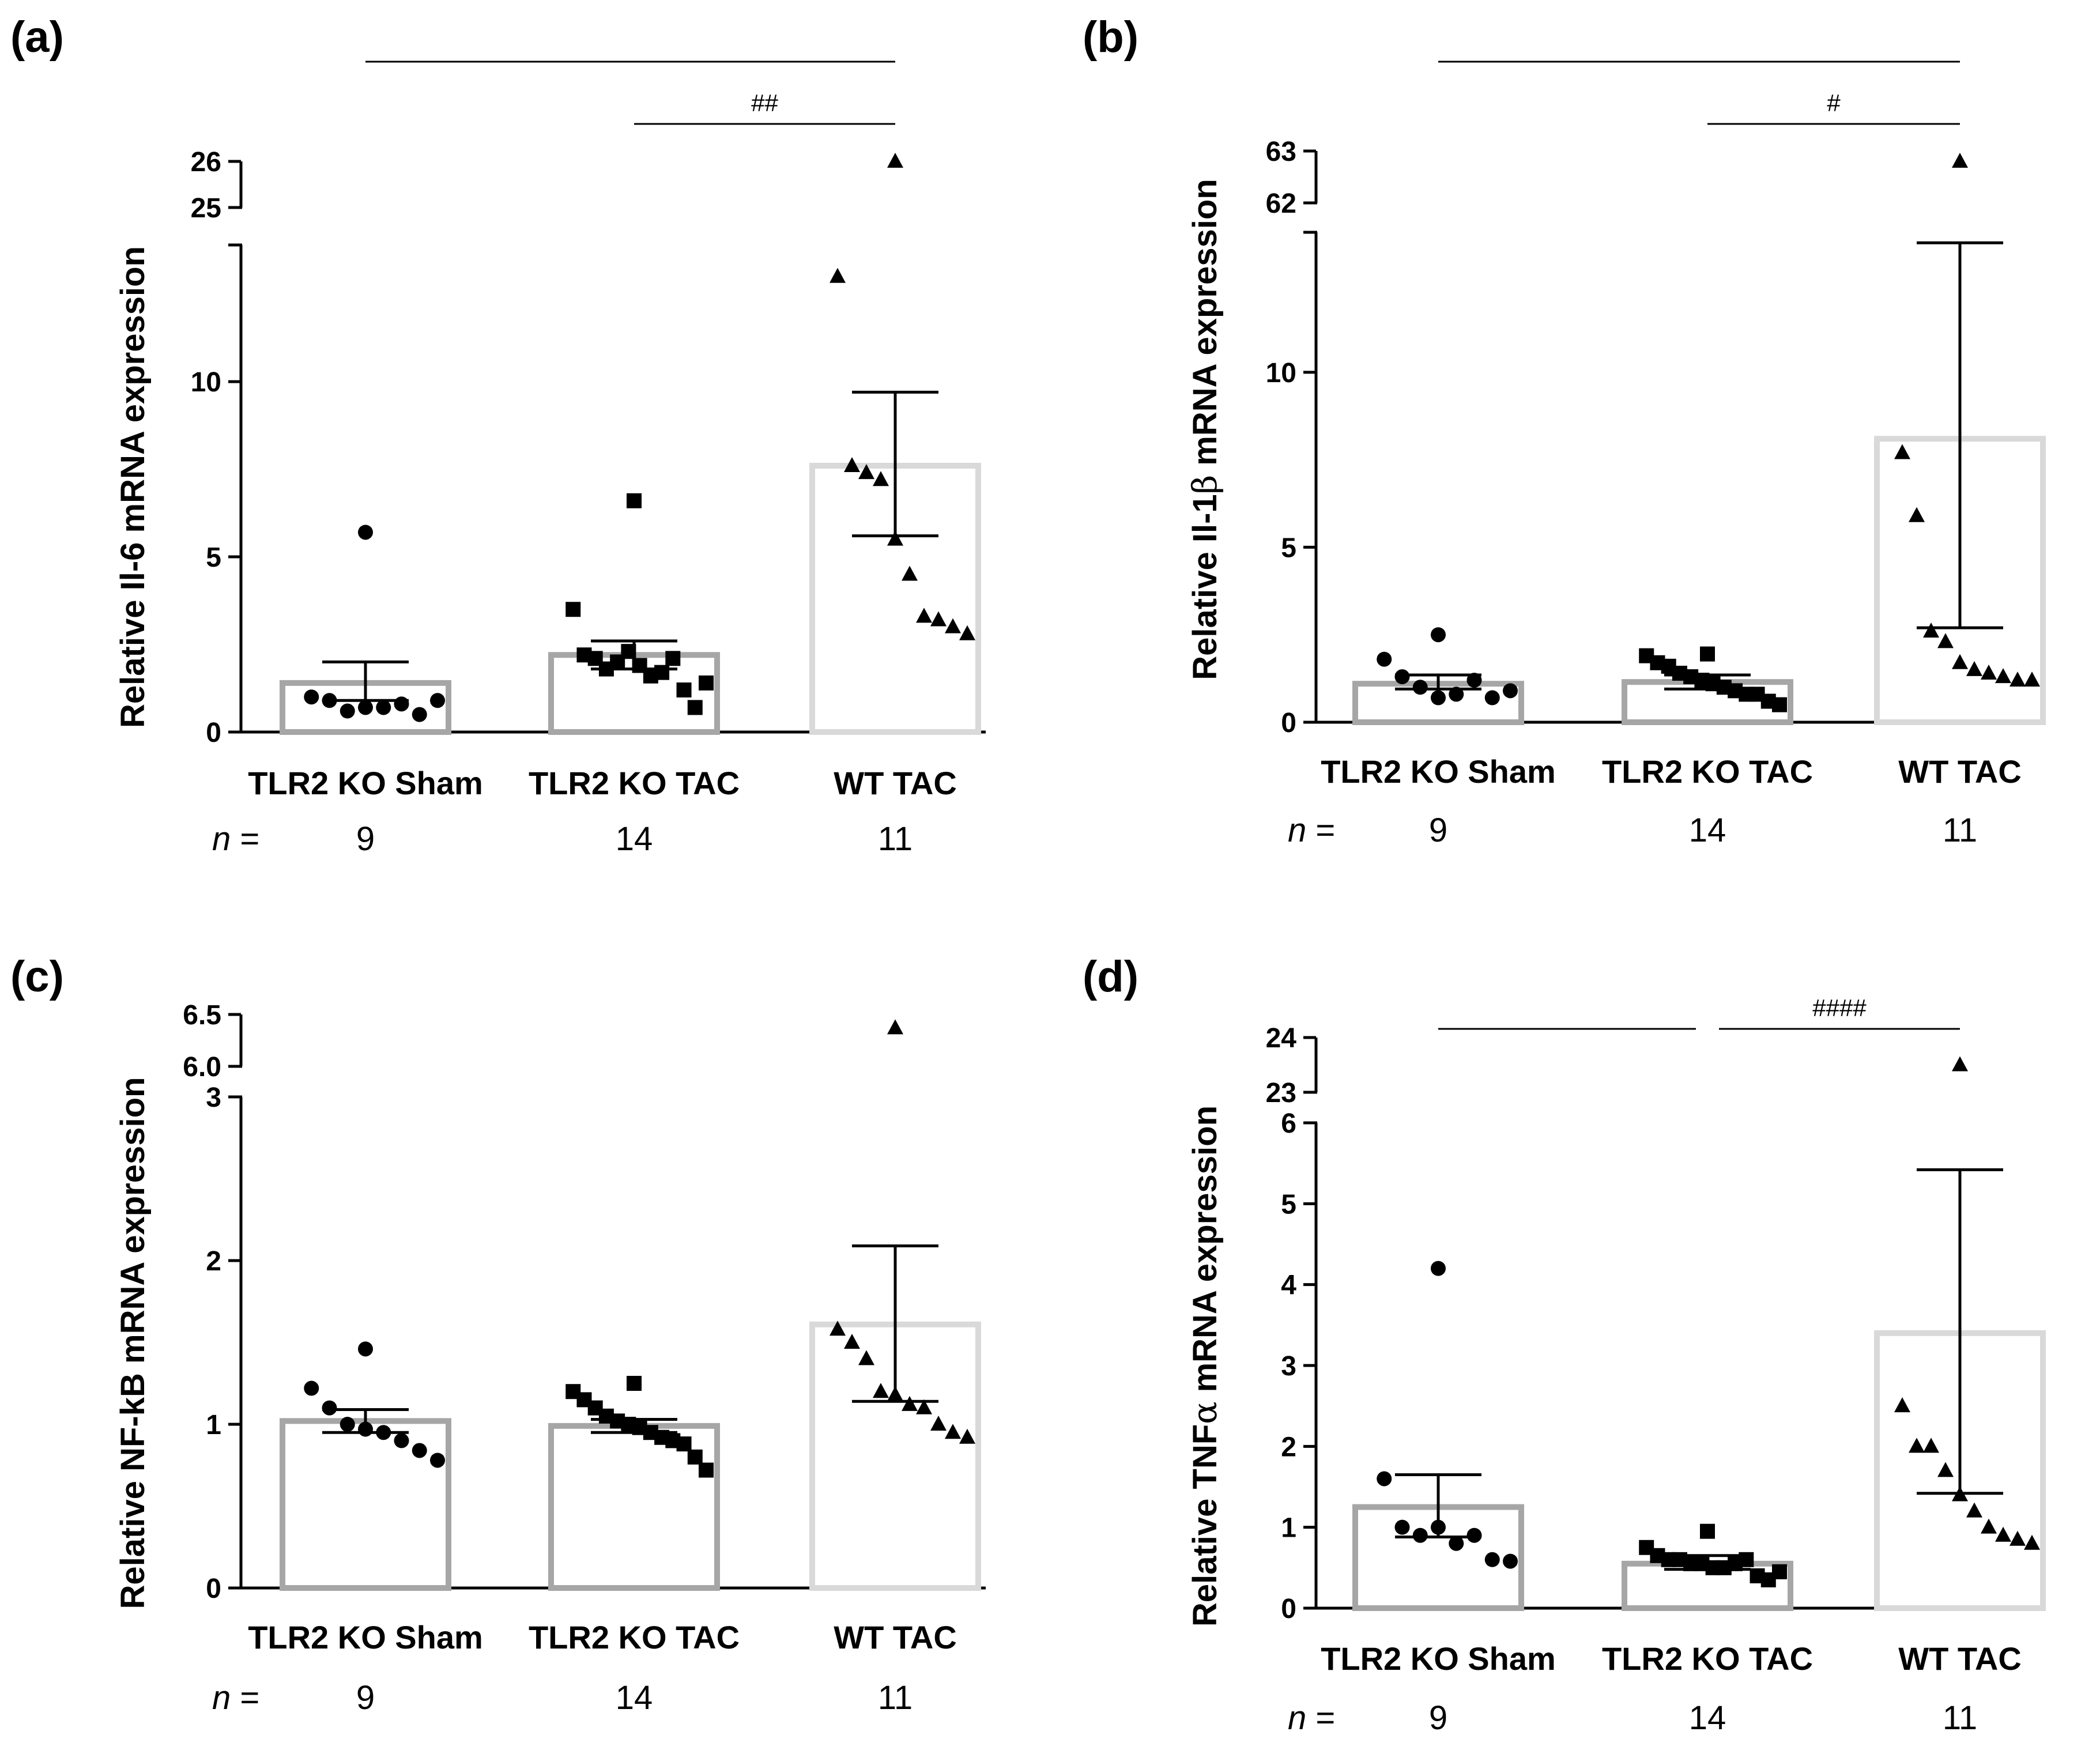 This screenshot has width=2100, height=1739. I want to click on y-axis-title-part: Relative NF-kB mRNA expression, so click(133, 1343).